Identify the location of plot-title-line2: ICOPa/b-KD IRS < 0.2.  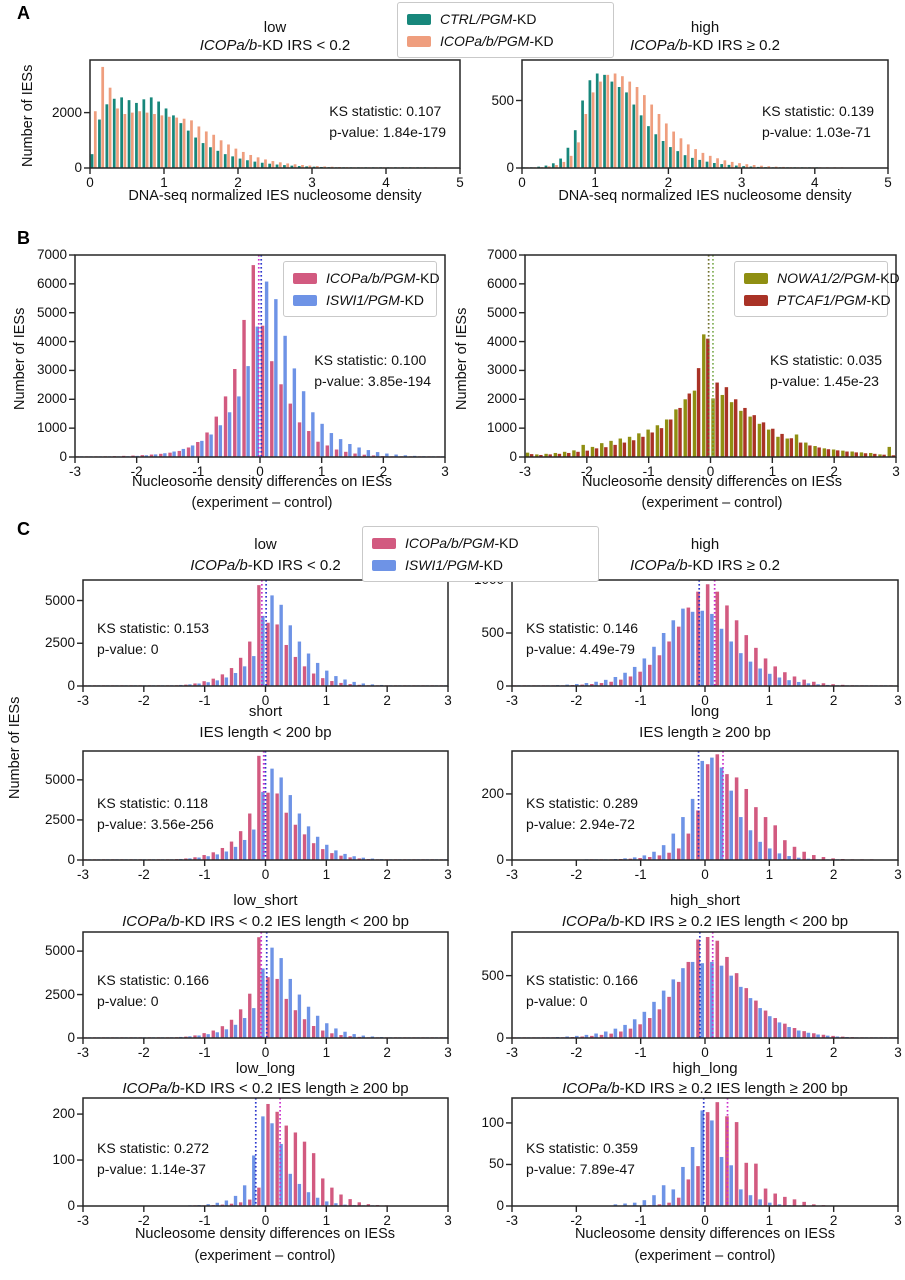
(275, 45).